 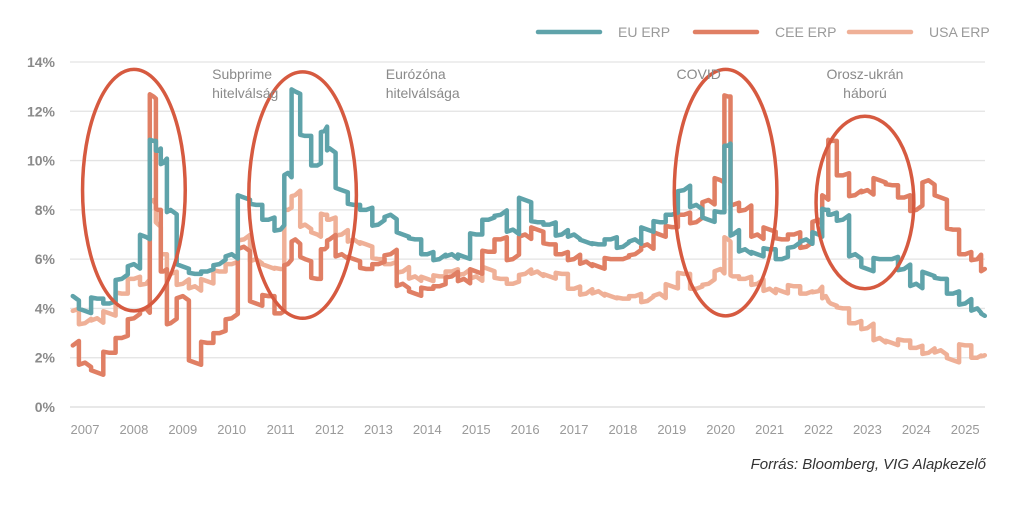 What do you see at coordinates (45, 358) in the screenshot?
I see `y-tick-label: 2%` at bounding box center [45, 358].